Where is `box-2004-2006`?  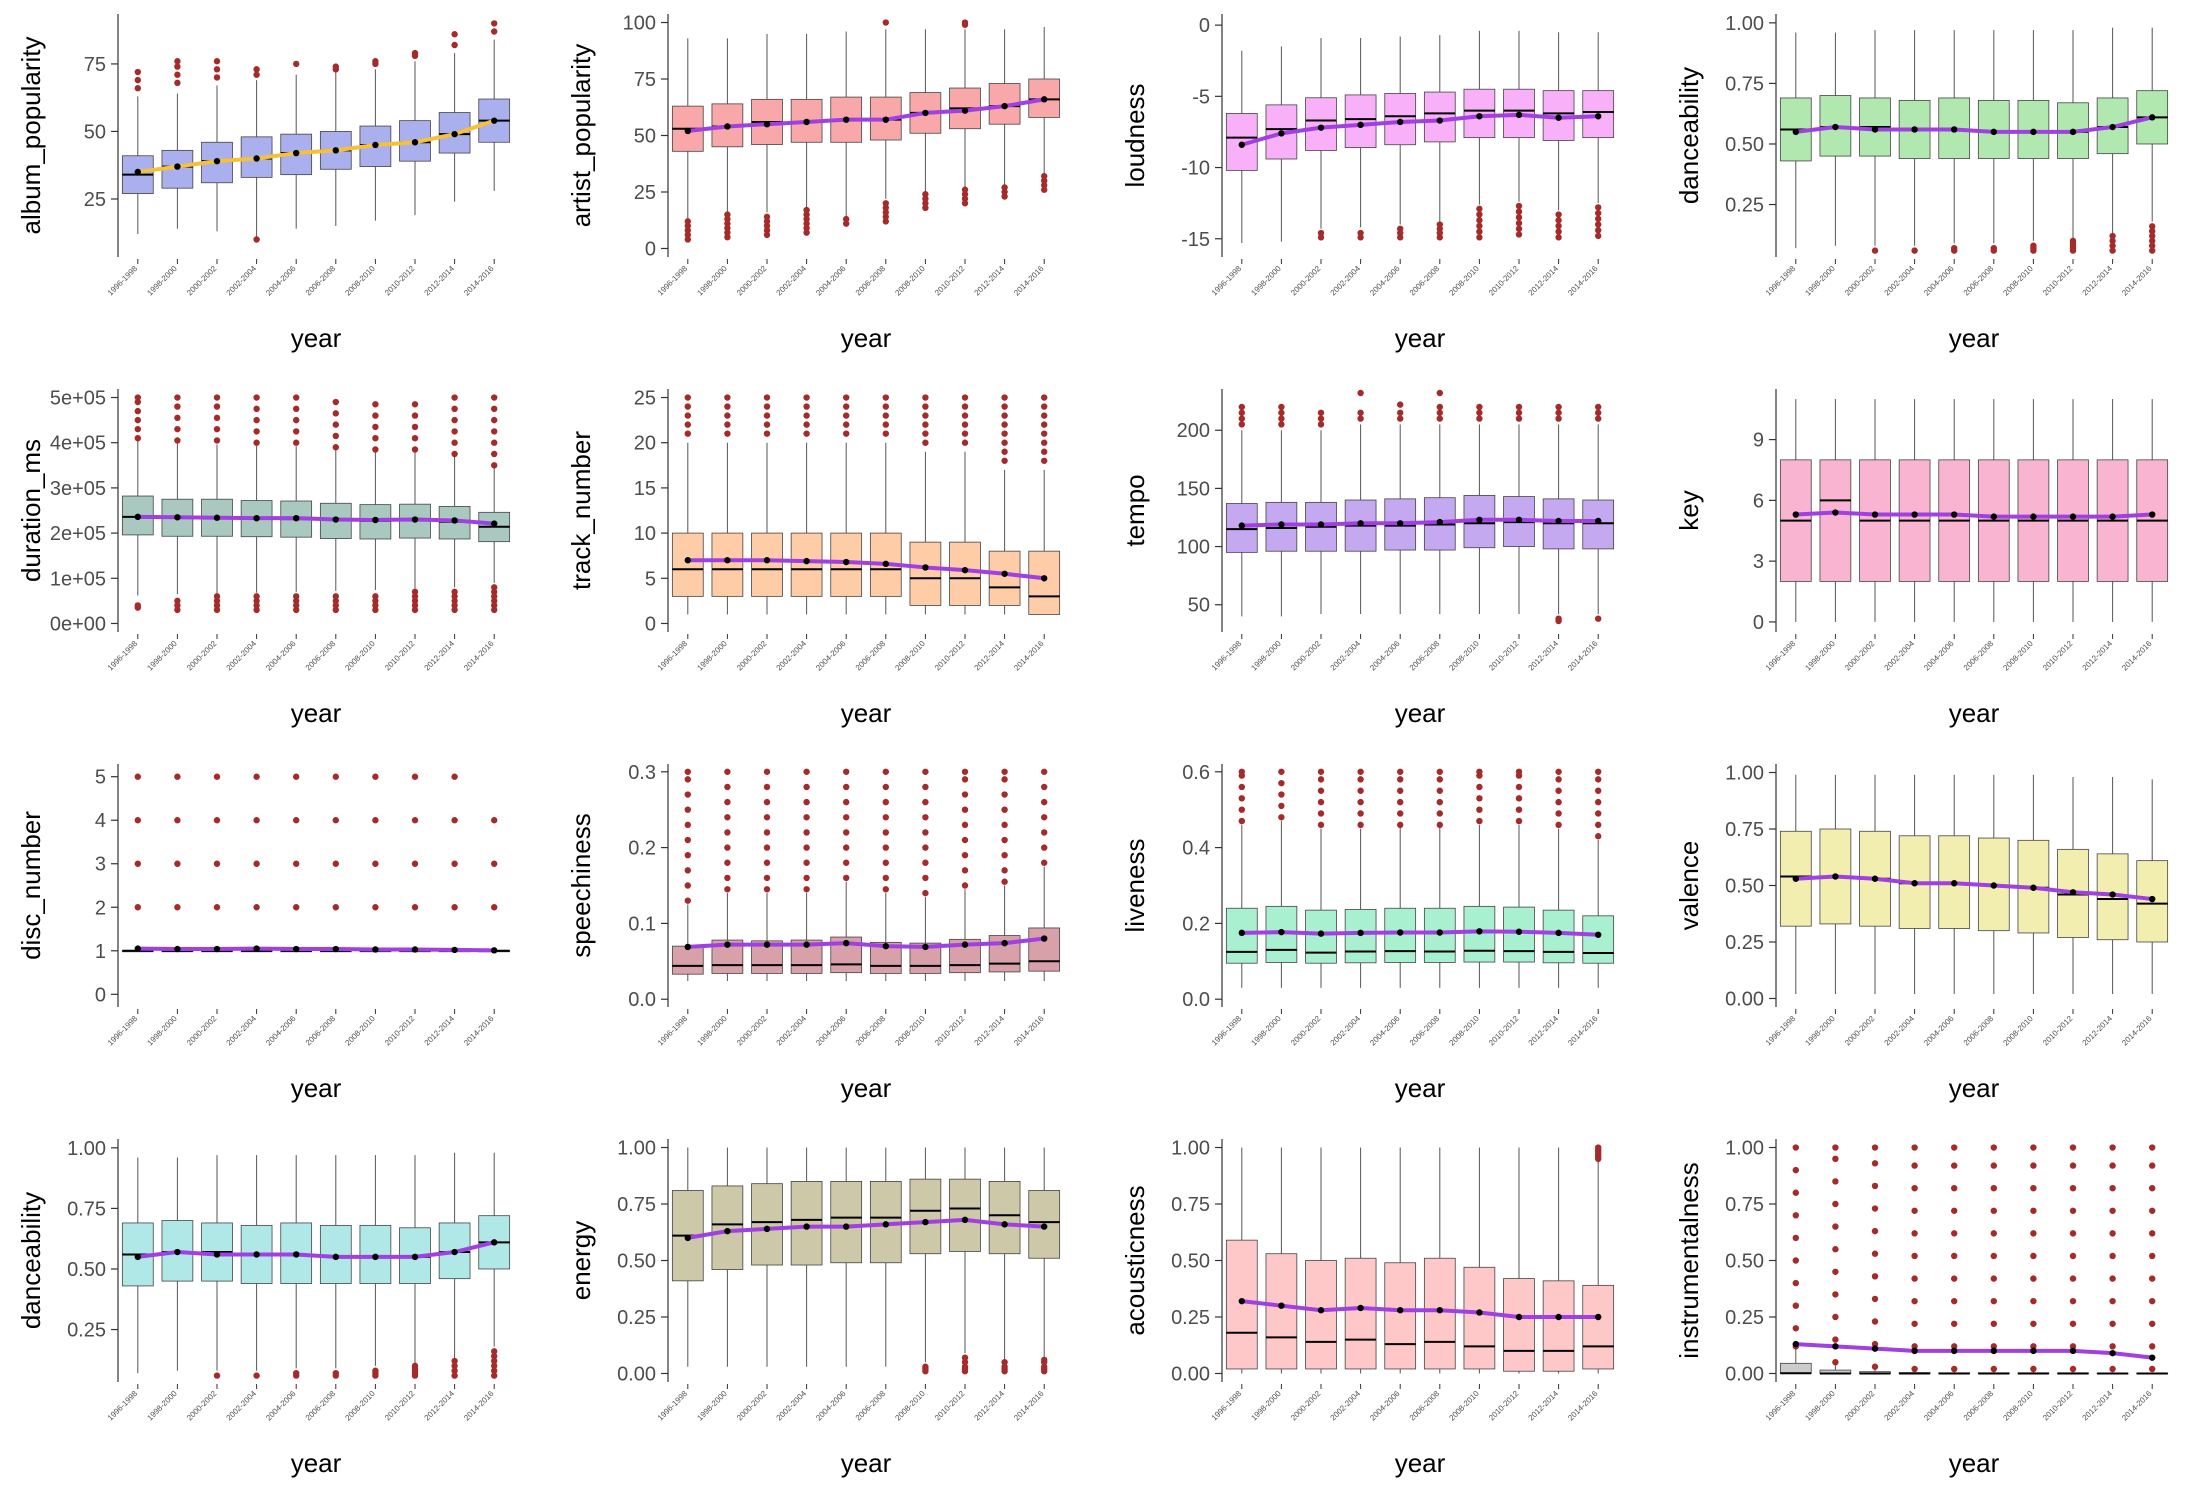
box-2004-2006 is located at coordinates (1954, 510).